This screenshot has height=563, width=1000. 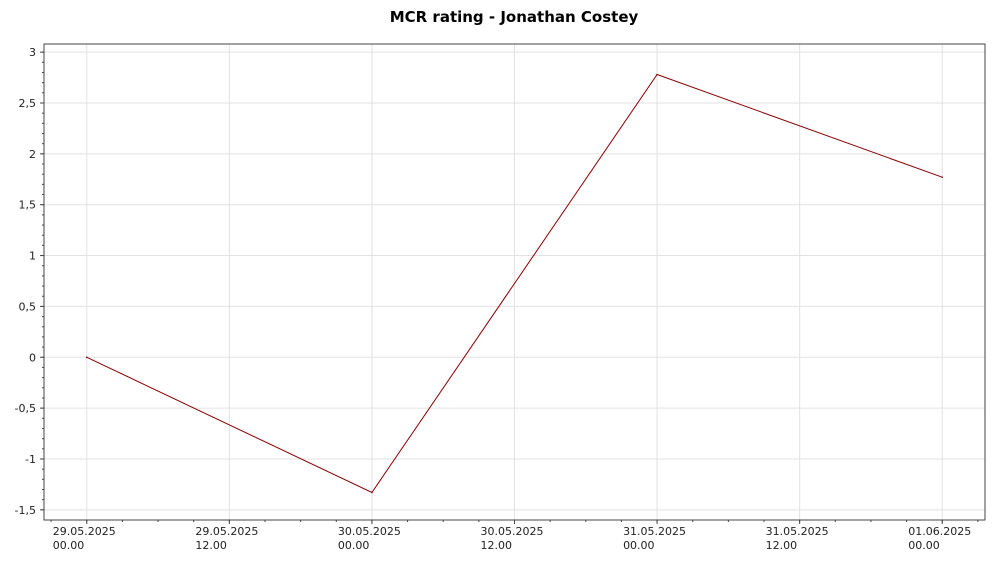 I want to click on x-tick-label: 31.05.2025 00.00, so click(x=654, y=538).